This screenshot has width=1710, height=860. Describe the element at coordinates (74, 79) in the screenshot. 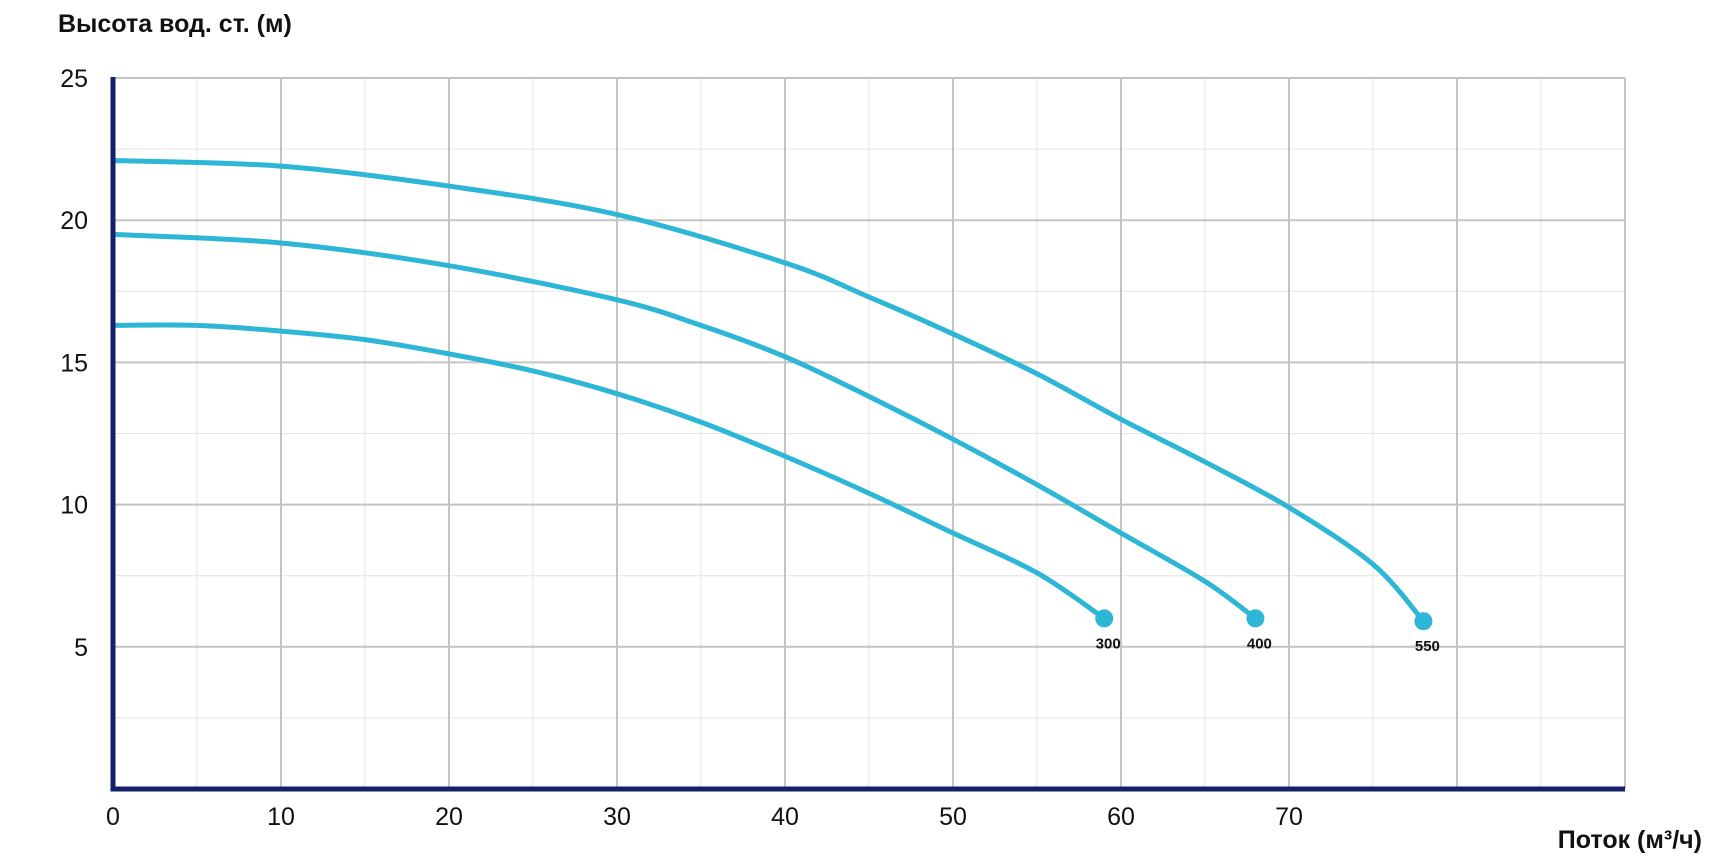

I see `y-tick-label: 25` at that location.